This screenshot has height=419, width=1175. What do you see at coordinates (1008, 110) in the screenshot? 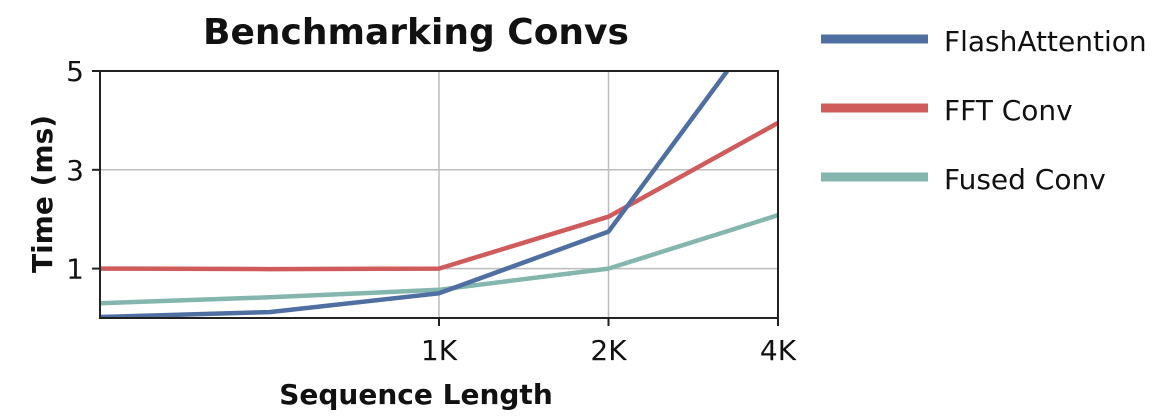
I see `legend-label-fft-conv: FFT Conv` at bounding box center [1008, 110].